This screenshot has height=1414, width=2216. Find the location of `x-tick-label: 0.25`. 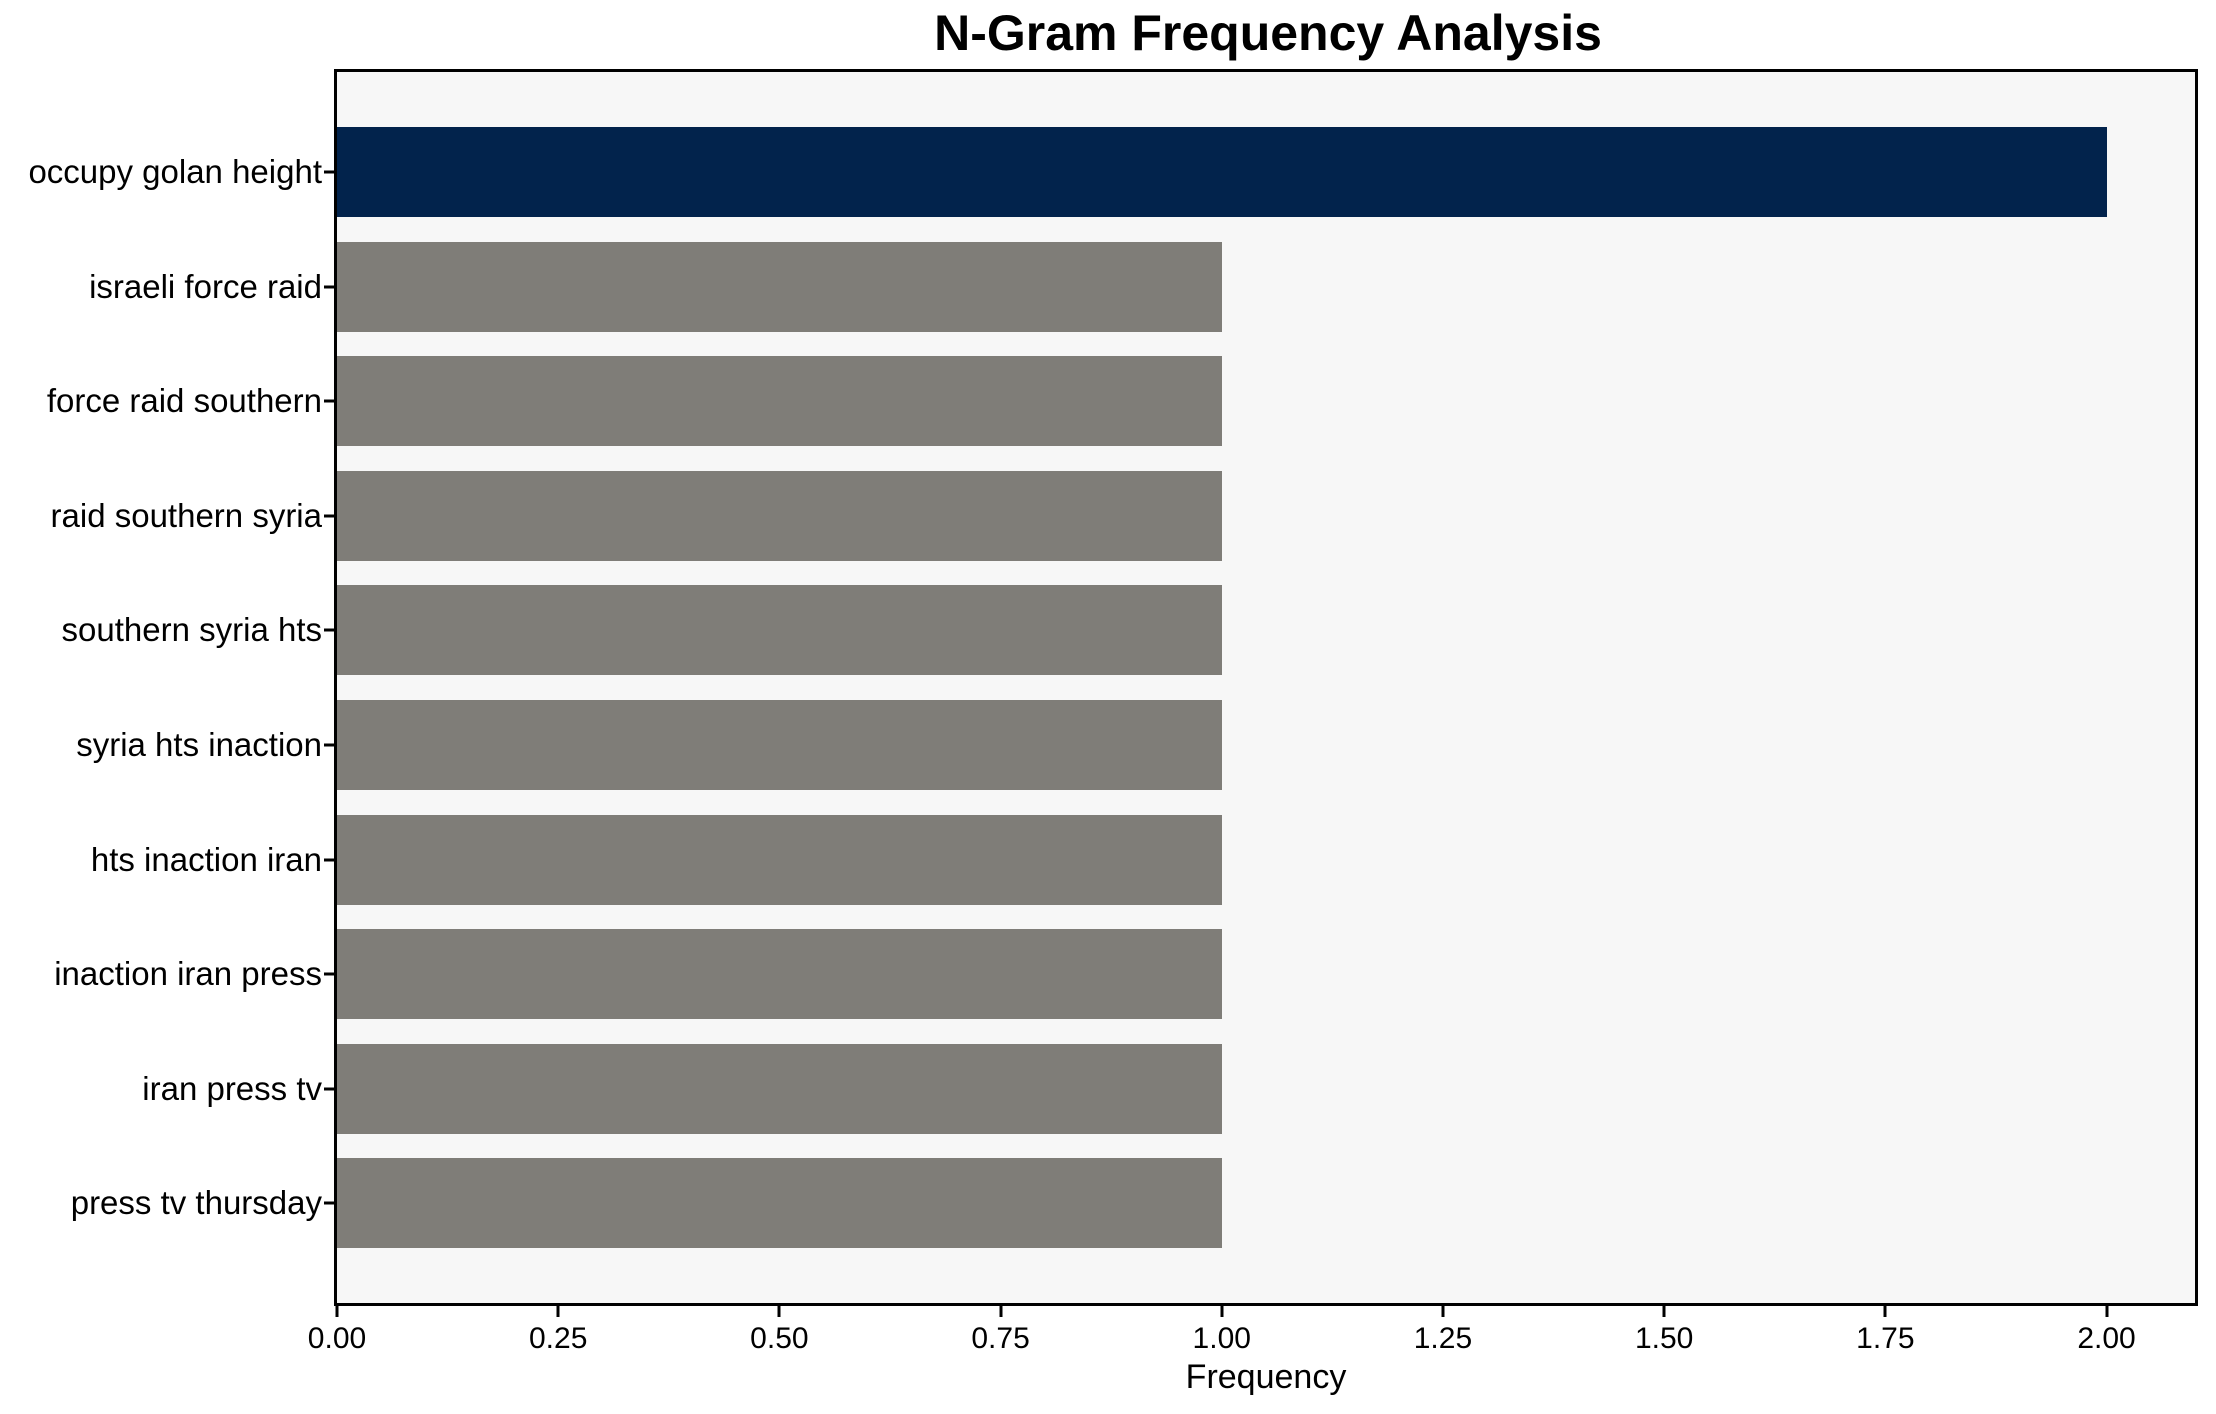

x-tick-label: 0.25 is located at coordinates (558, 1338).